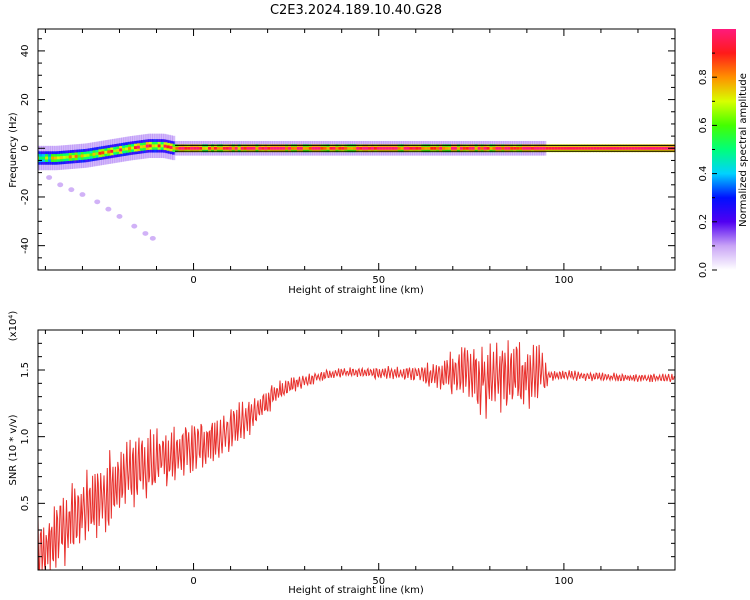  I want to click on colorbar-tick-label: 0.4, so click(703, 174).